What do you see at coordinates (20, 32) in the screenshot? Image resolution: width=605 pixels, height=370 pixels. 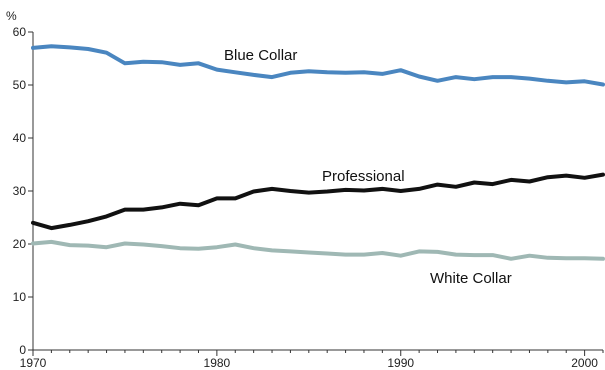 I see `y-tick-label: 60` at bounding box center [20, 32].